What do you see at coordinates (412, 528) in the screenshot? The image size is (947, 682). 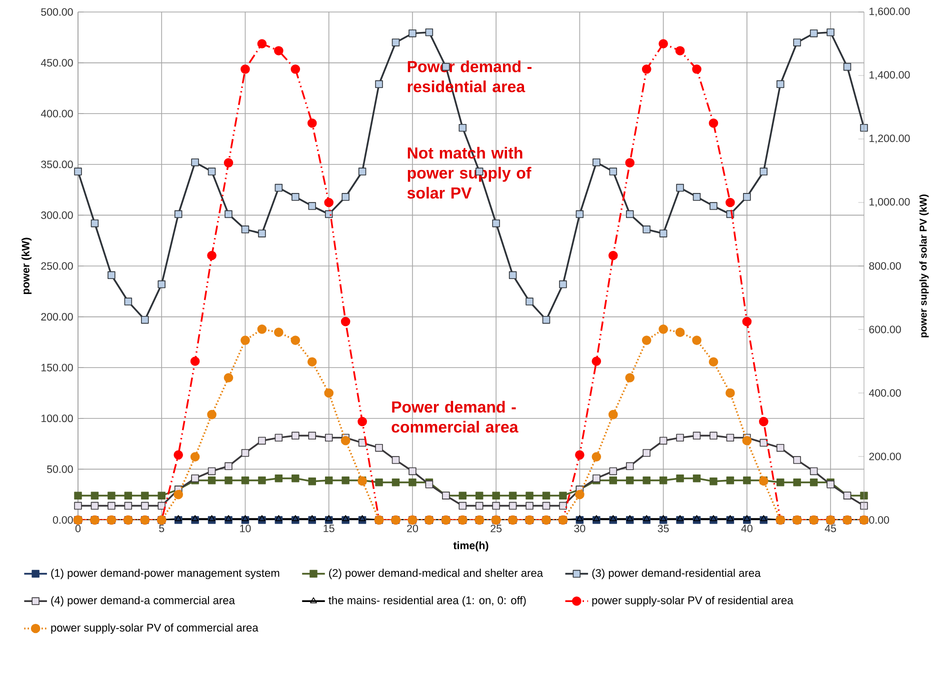 I see `x-tick-label: 20` at bounding box center [412, 528].